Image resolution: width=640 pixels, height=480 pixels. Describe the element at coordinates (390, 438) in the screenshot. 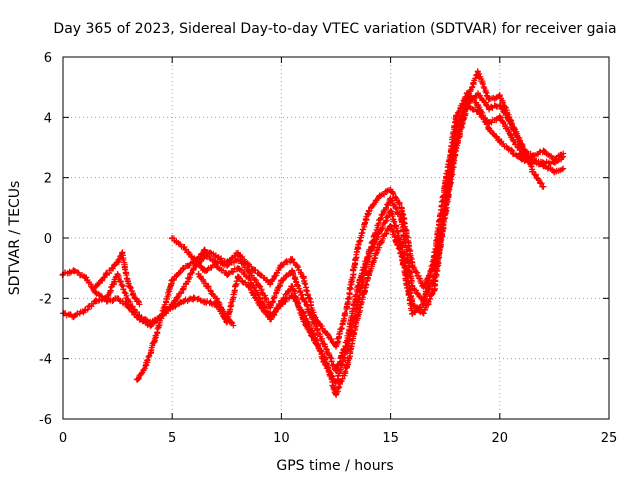

I see `x-tick-label: 15` at that location.